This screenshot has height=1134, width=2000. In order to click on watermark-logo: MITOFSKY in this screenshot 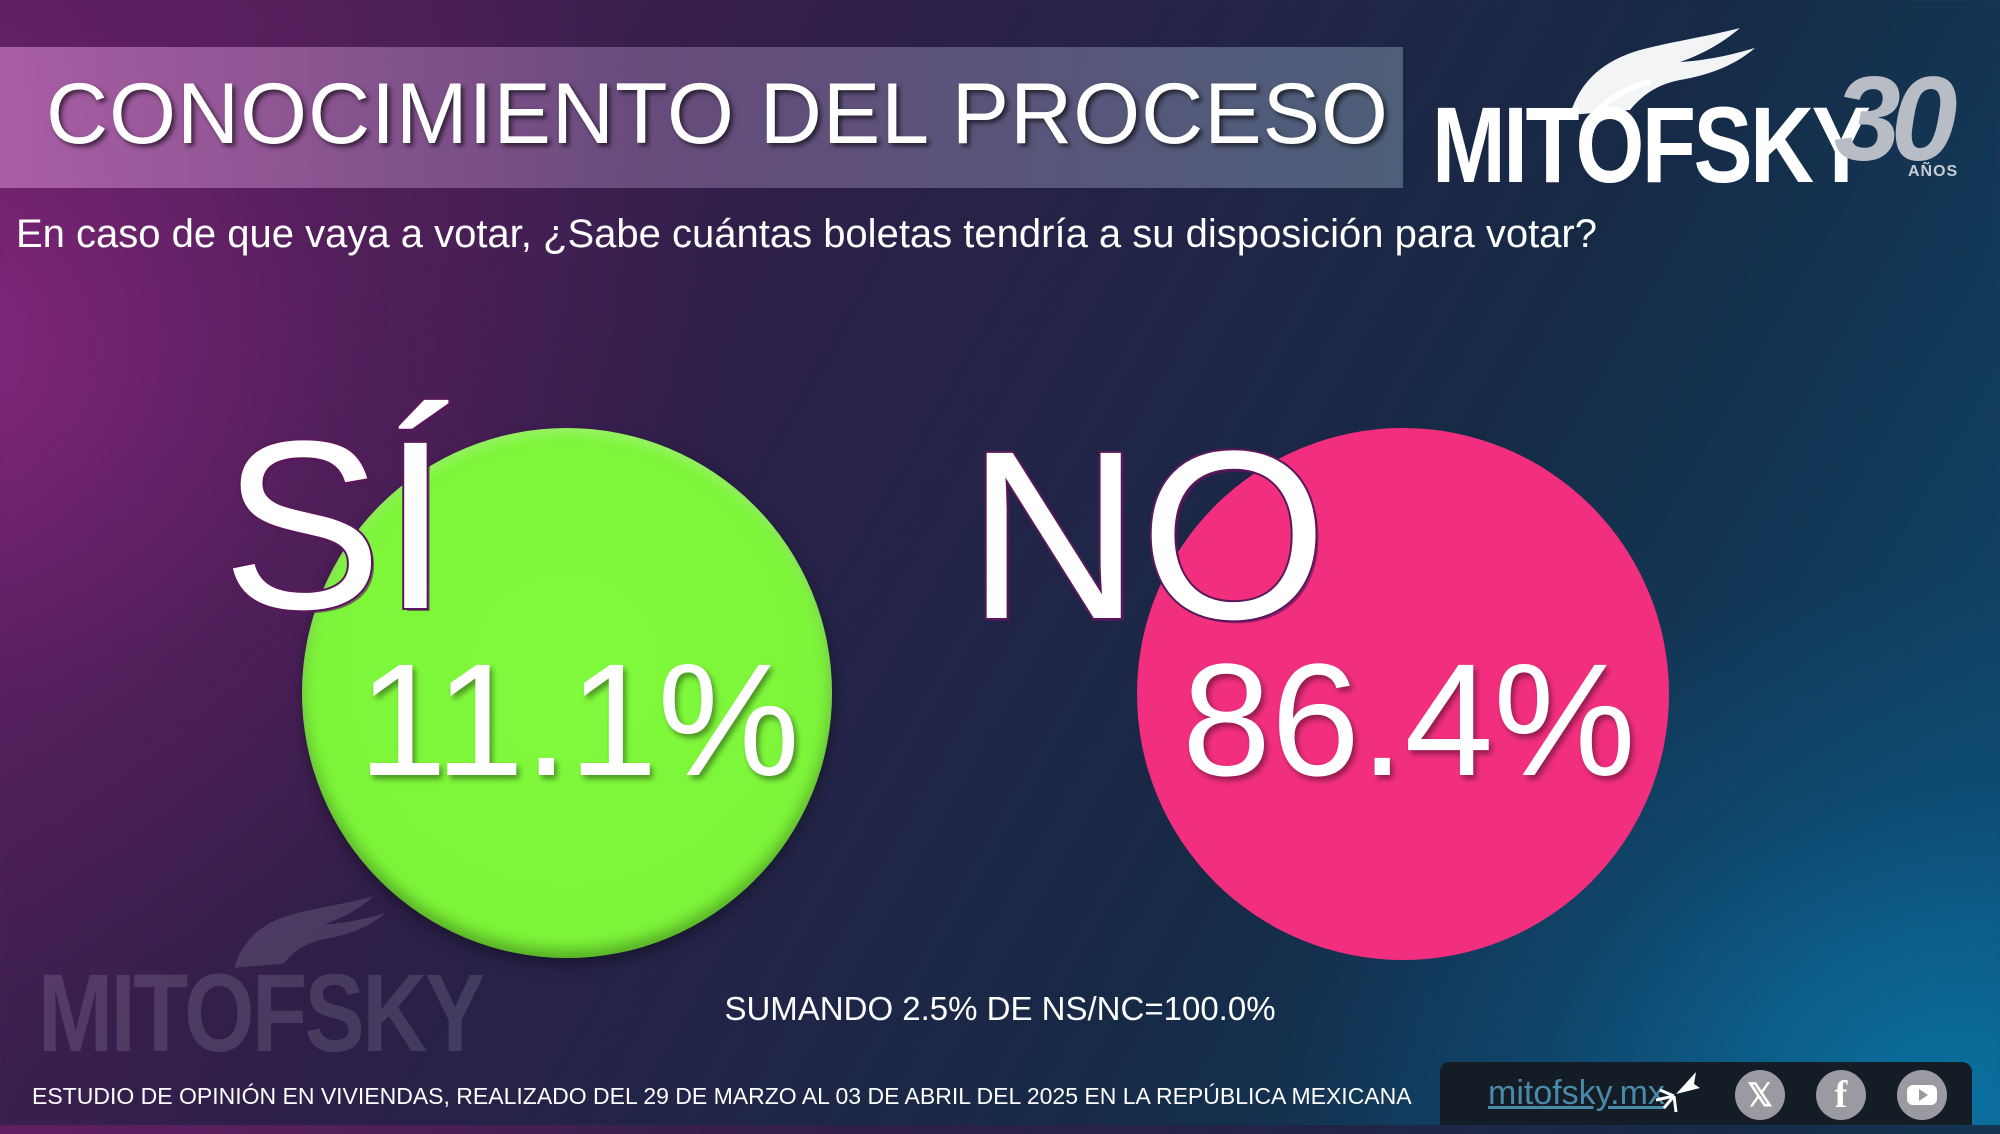, I will do `click(268, 982)`.